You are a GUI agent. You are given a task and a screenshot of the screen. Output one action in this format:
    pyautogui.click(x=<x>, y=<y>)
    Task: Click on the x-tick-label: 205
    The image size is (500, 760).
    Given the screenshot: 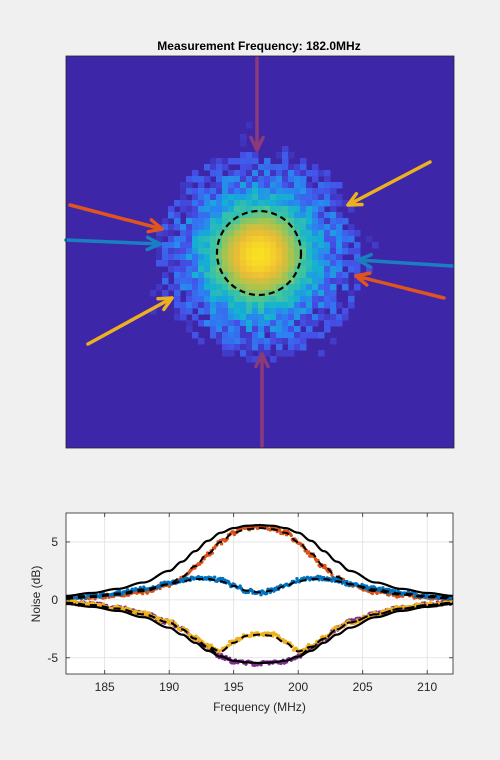 What is the action you would take?
    pyautogui.click(x=363, y=687)
    